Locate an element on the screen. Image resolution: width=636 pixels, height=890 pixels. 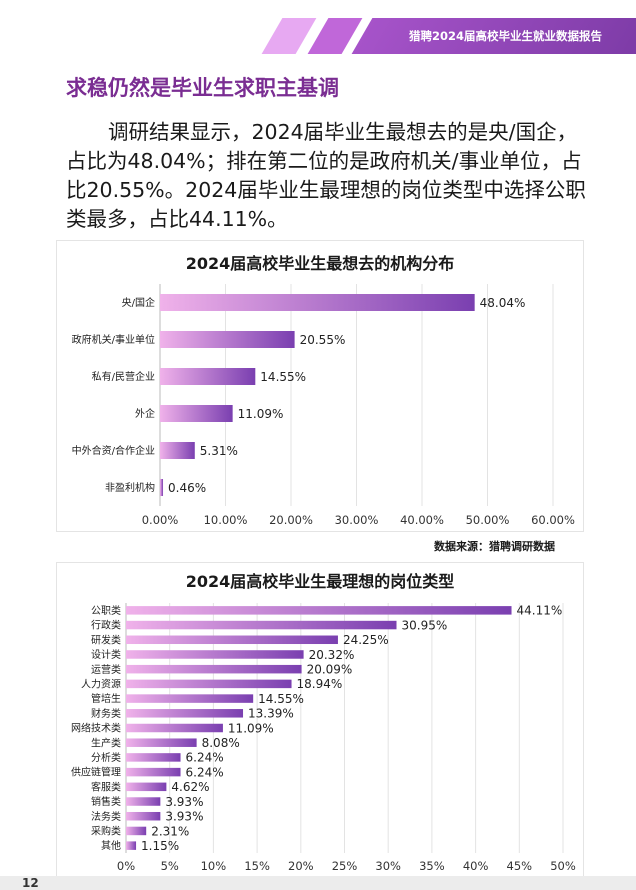
value-label: 44.11% is located at coordinates (540, 611).